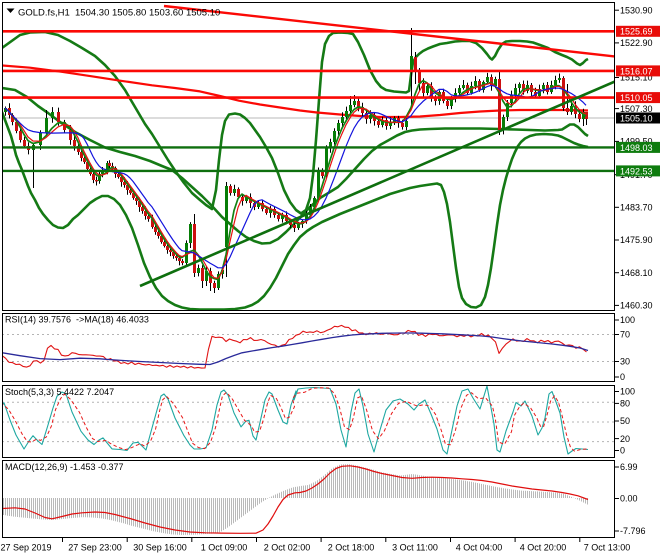 This screenshot has width=660, height=560. Describe the element at coordinates (224, 548) in the screenshot. I see `svg-text: 1 Oct 09:00` at that location.